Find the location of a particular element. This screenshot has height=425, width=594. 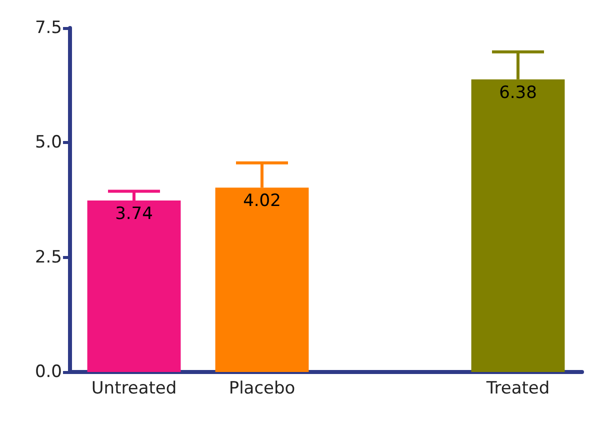

y-tick-label: 7.5 is located at coordinates (48, 28).